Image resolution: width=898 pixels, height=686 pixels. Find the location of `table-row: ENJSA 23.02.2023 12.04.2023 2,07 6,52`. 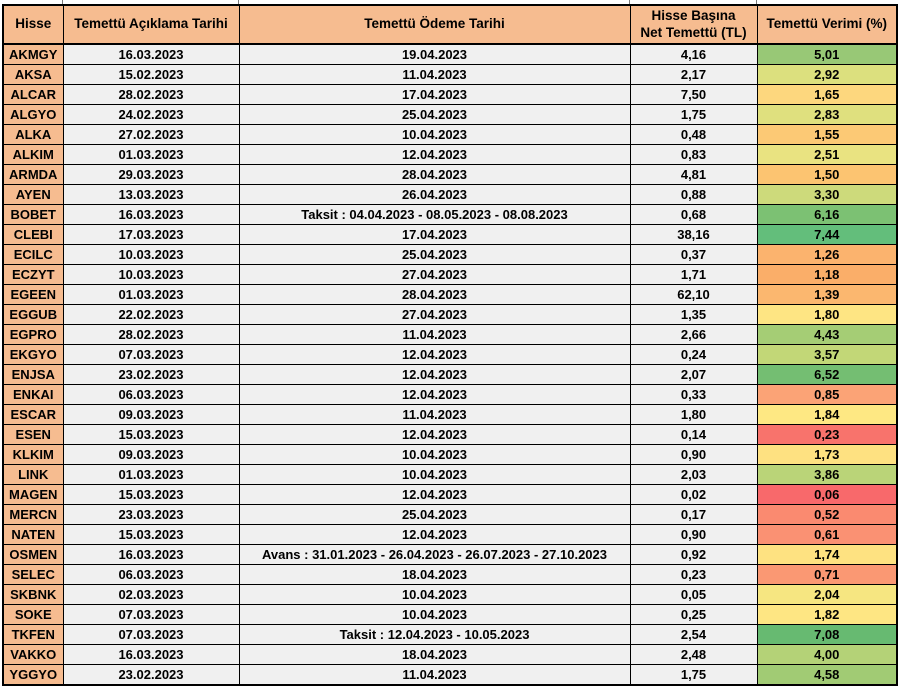

table-row: ENJSA 23.02.2023 12.04.2023 2,07 6,52 is located at coordinates (450, 374).